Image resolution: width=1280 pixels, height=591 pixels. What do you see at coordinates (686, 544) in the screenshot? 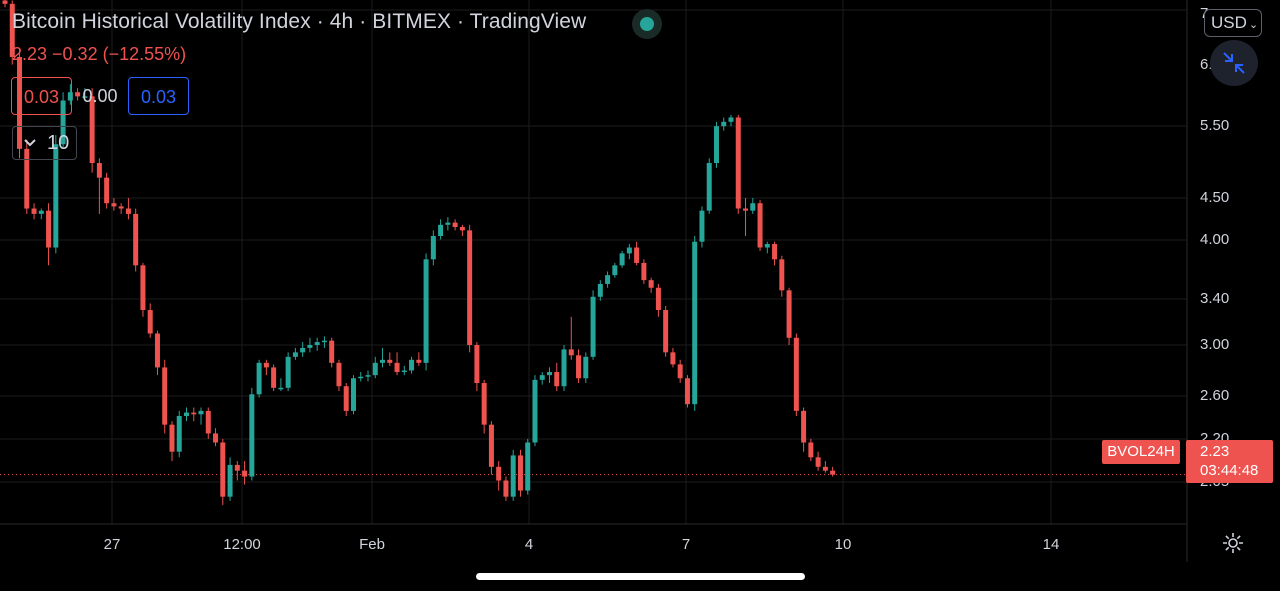
I see `time-tick-label: 7` at bounding box center [686, 544].